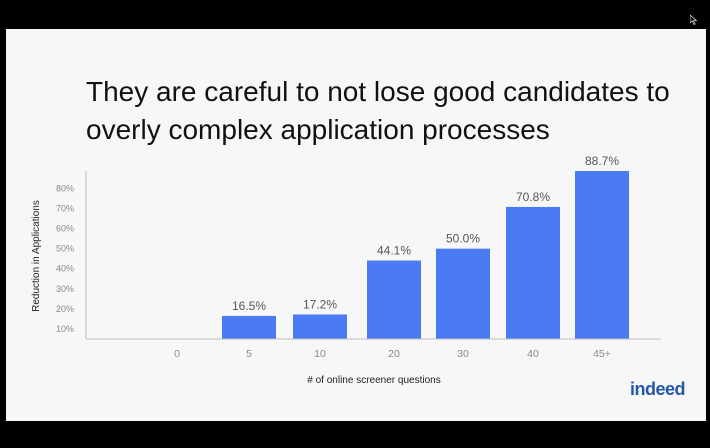 Image resolution: width=710 pixels, height=448 pixels. I want to click on x-tick-label: 5, so click(249, 354).